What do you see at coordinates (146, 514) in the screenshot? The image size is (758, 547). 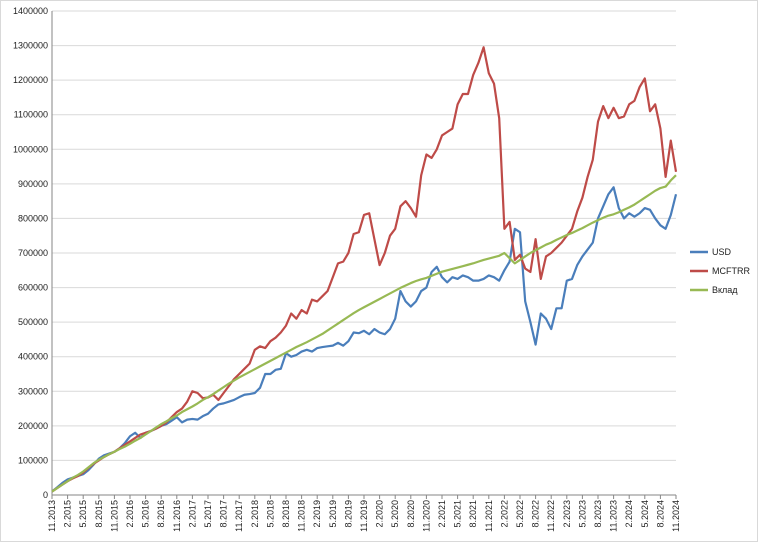 I see `x-tick-label: 5.2016` at bounding box center [146, 514].